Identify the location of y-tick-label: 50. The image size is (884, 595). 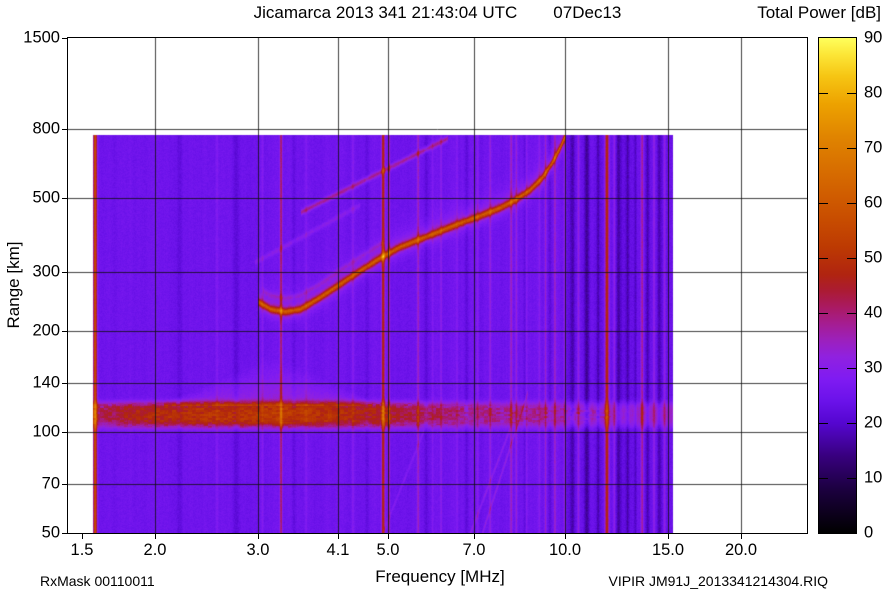
(50, 532).